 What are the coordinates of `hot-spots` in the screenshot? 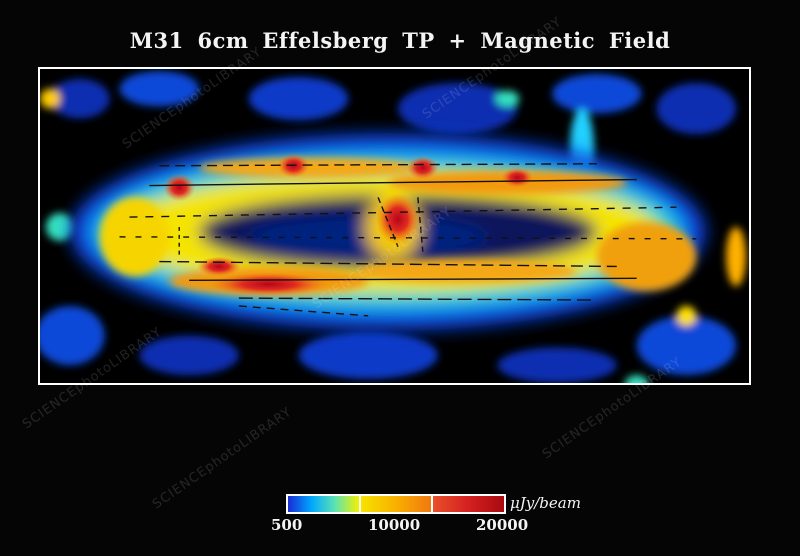 It's located at (348, 225).